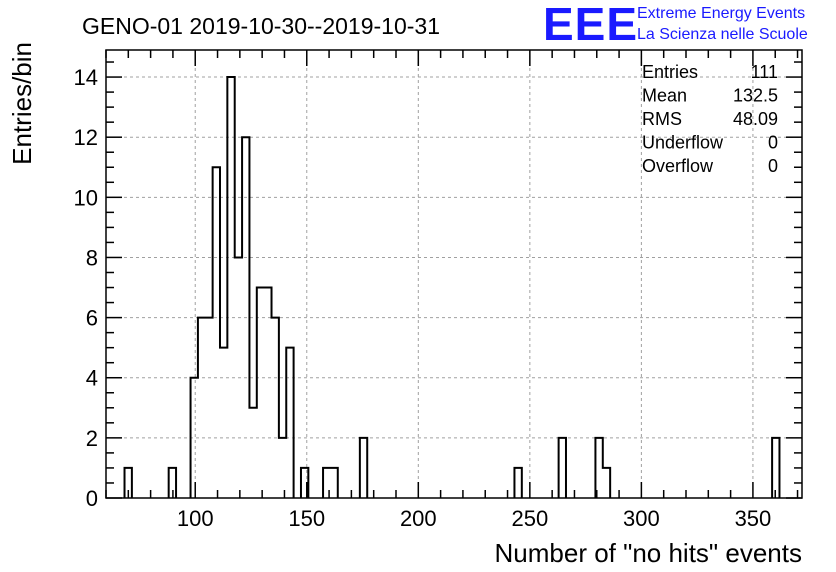  What do you see at coordinates (86, 197) in the screenshot?
I see `y-tick-label: 10` at bounding box center [86, 197].